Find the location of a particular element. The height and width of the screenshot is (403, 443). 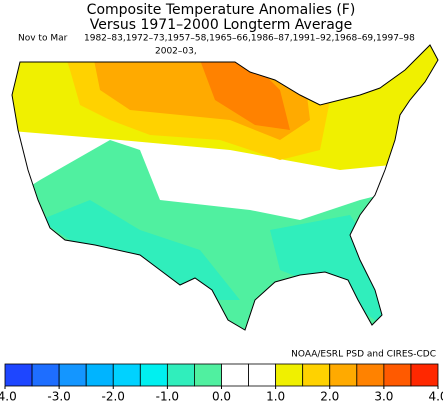

season: Nov to Mar is located at coordinates (43, 39).